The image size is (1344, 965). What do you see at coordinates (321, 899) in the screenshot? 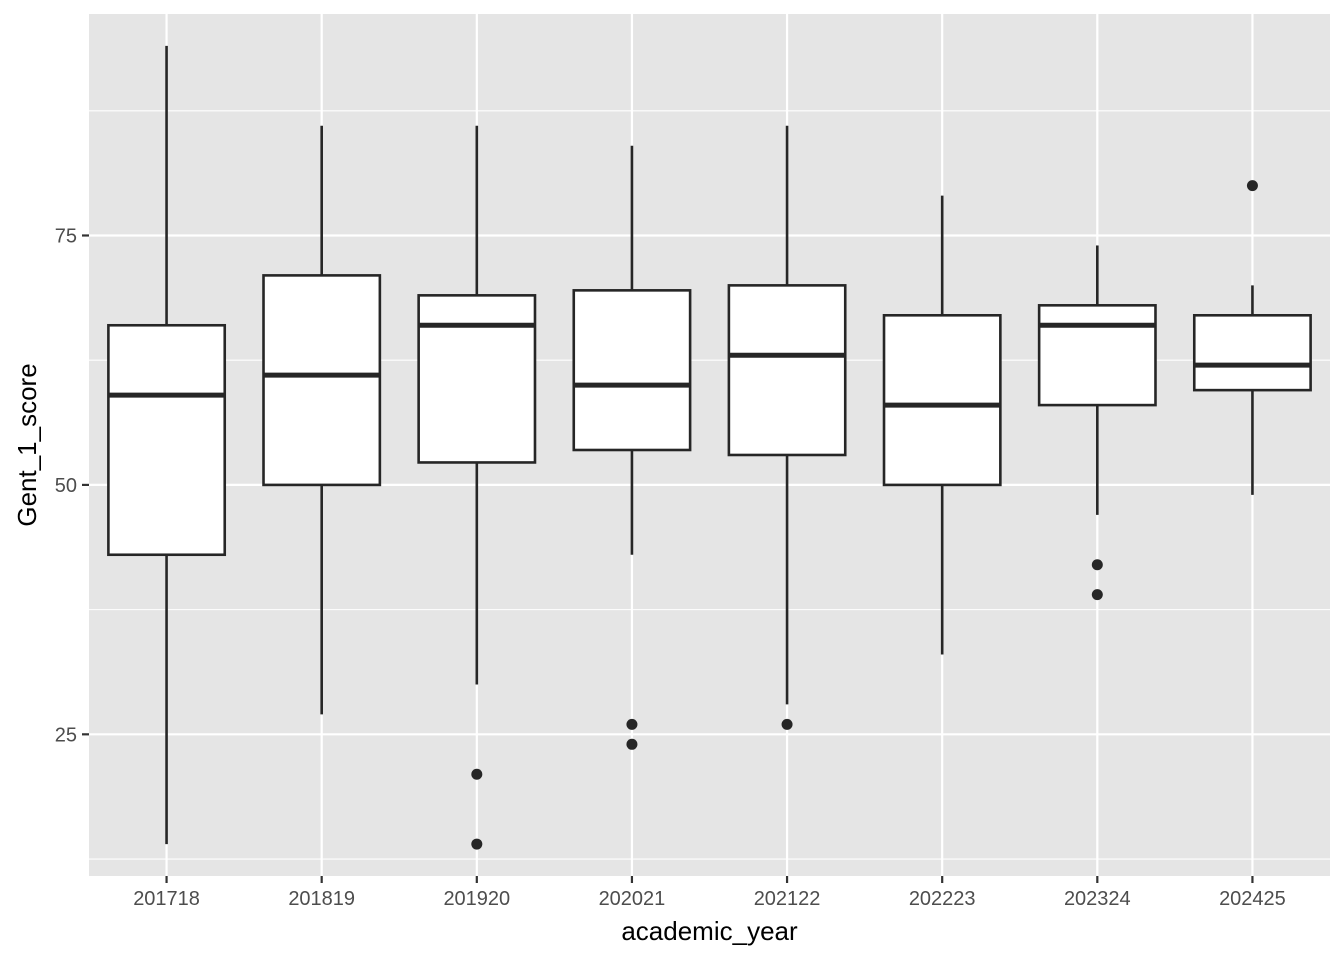
I see `x-tick-label: 201819` at bounding box center [321, 899].